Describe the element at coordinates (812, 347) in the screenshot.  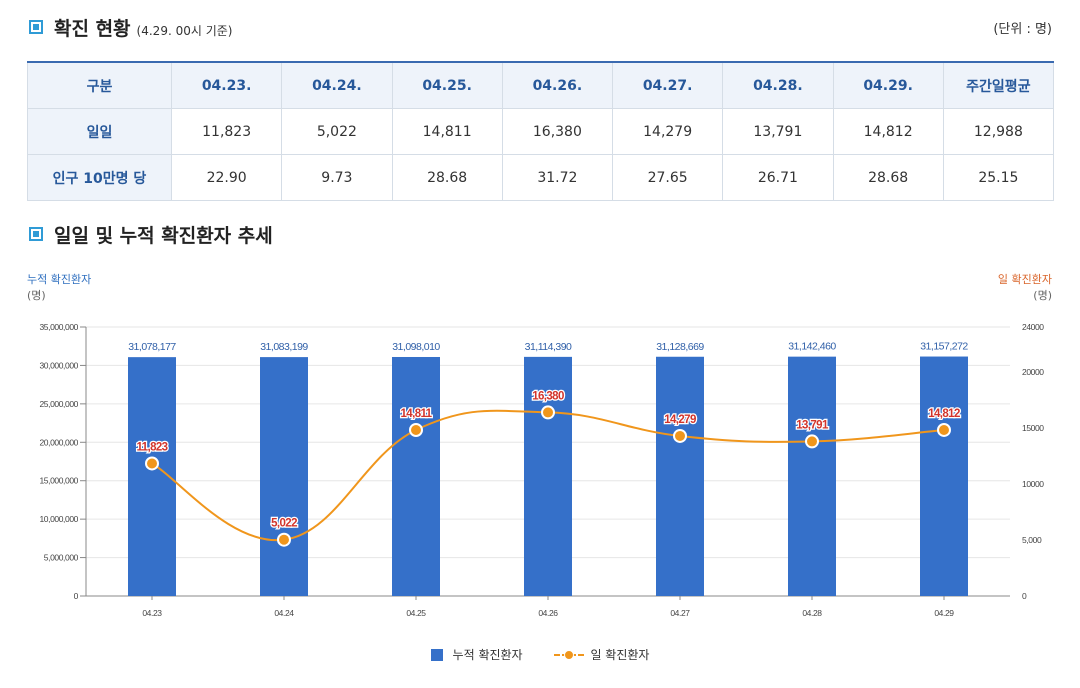
I see `bar-value-label: 31,142,460` at that location.